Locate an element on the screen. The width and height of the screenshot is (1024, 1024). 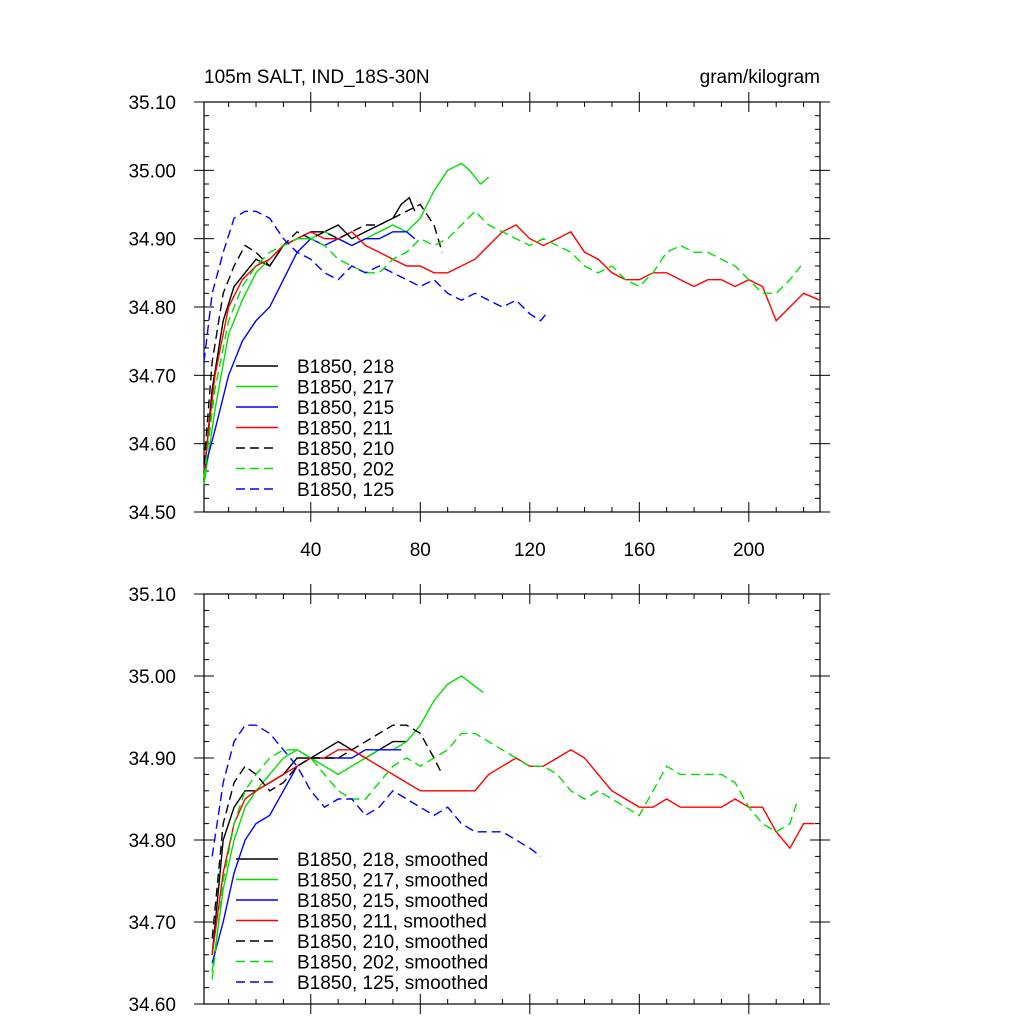
units-label: gram/kilogram is located at coordinates (760, 77).